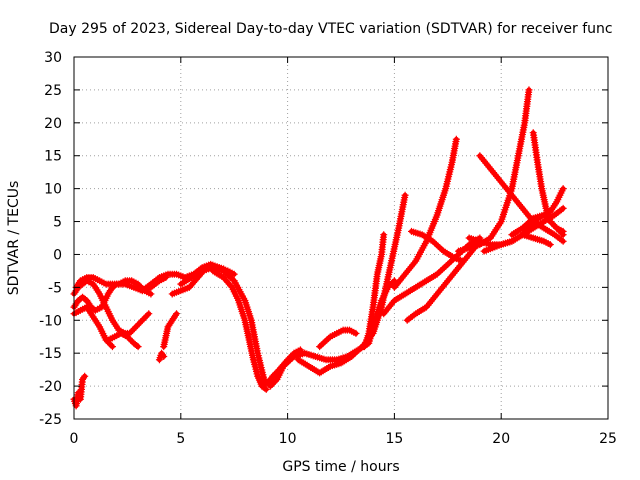  Describe the element at coordinates (53, 58) in the screenshot. I see `y-tick-label: 30` at that location.